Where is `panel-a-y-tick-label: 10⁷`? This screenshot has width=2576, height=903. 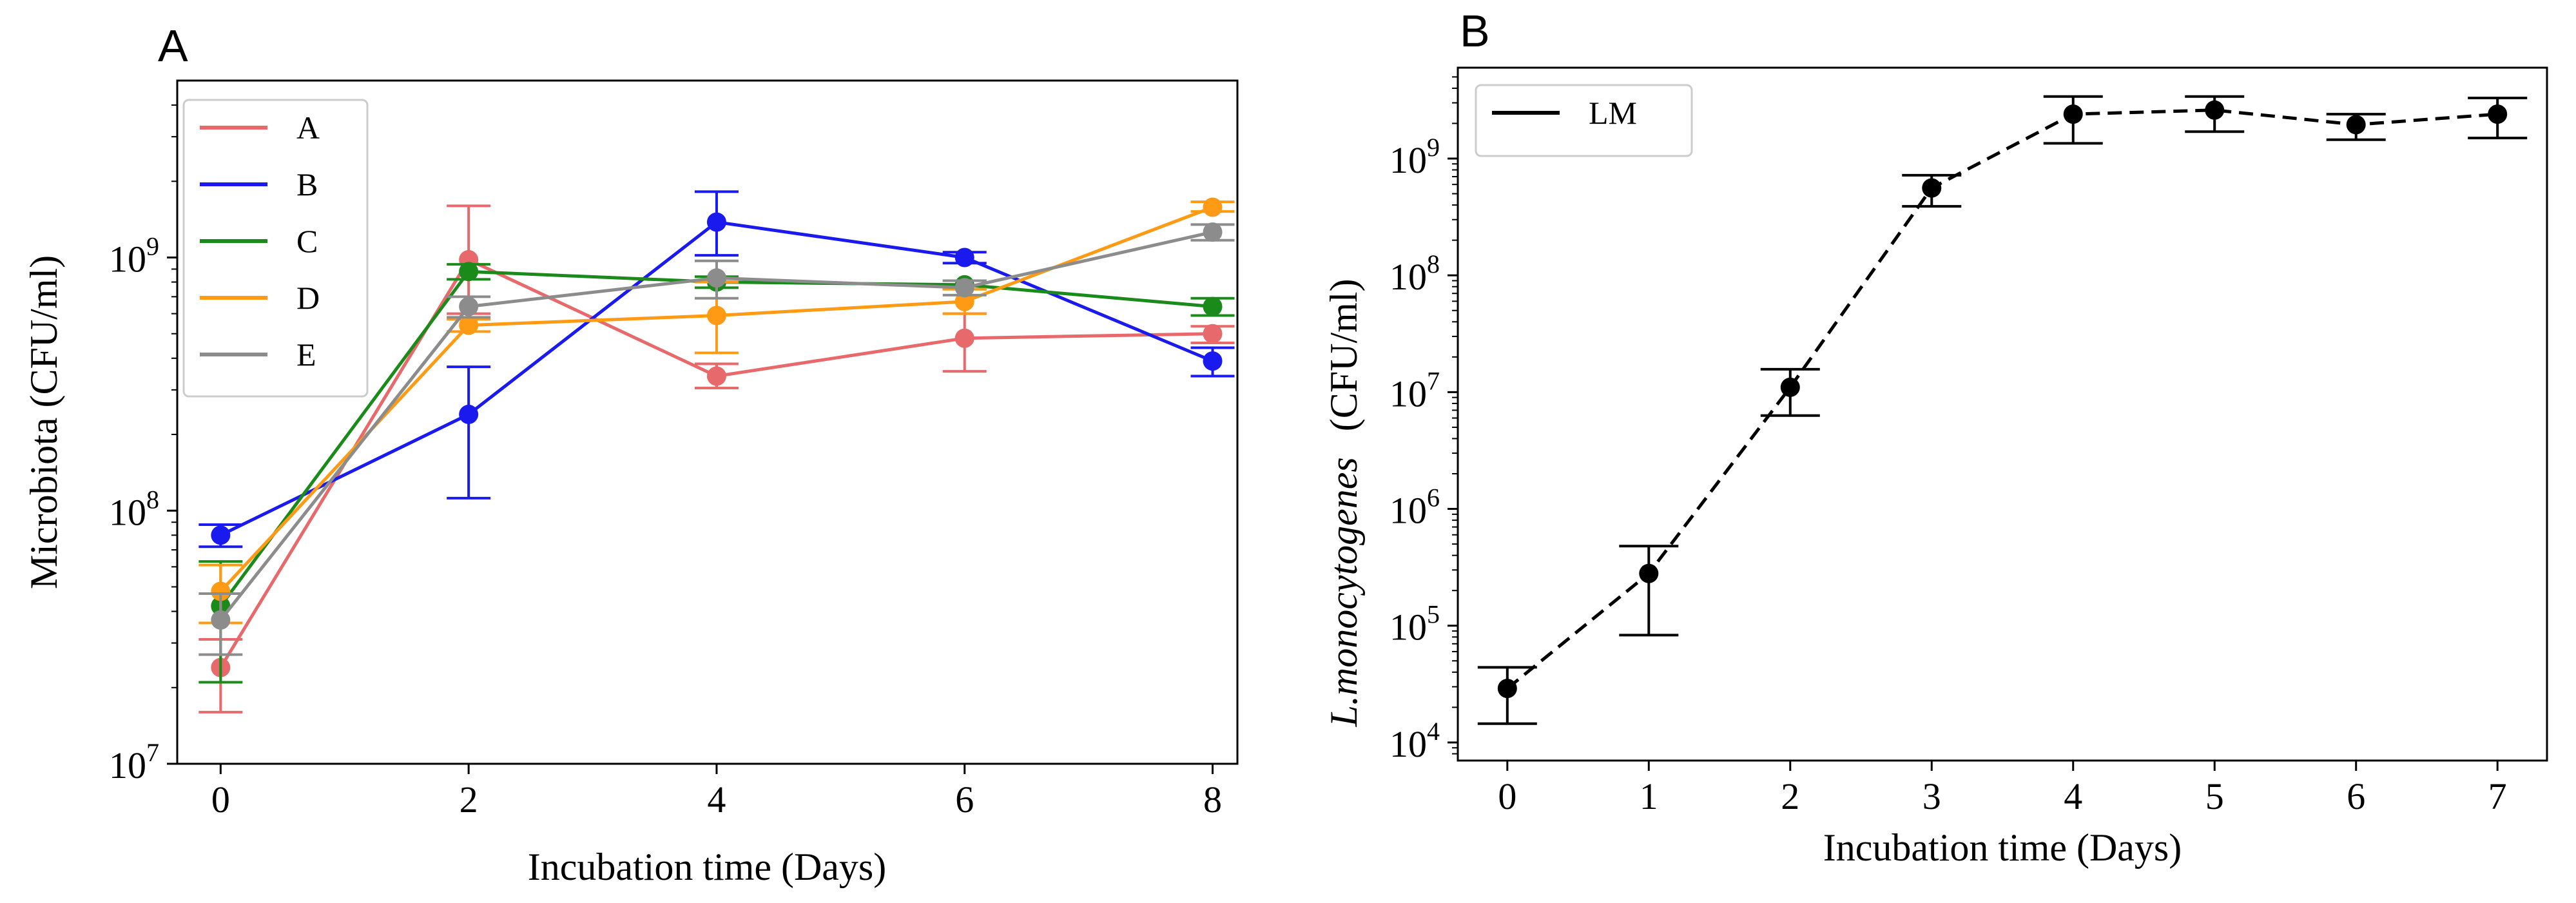 panel-a-y-tick-label: 10⁷ is located at coordinates (134, 762).